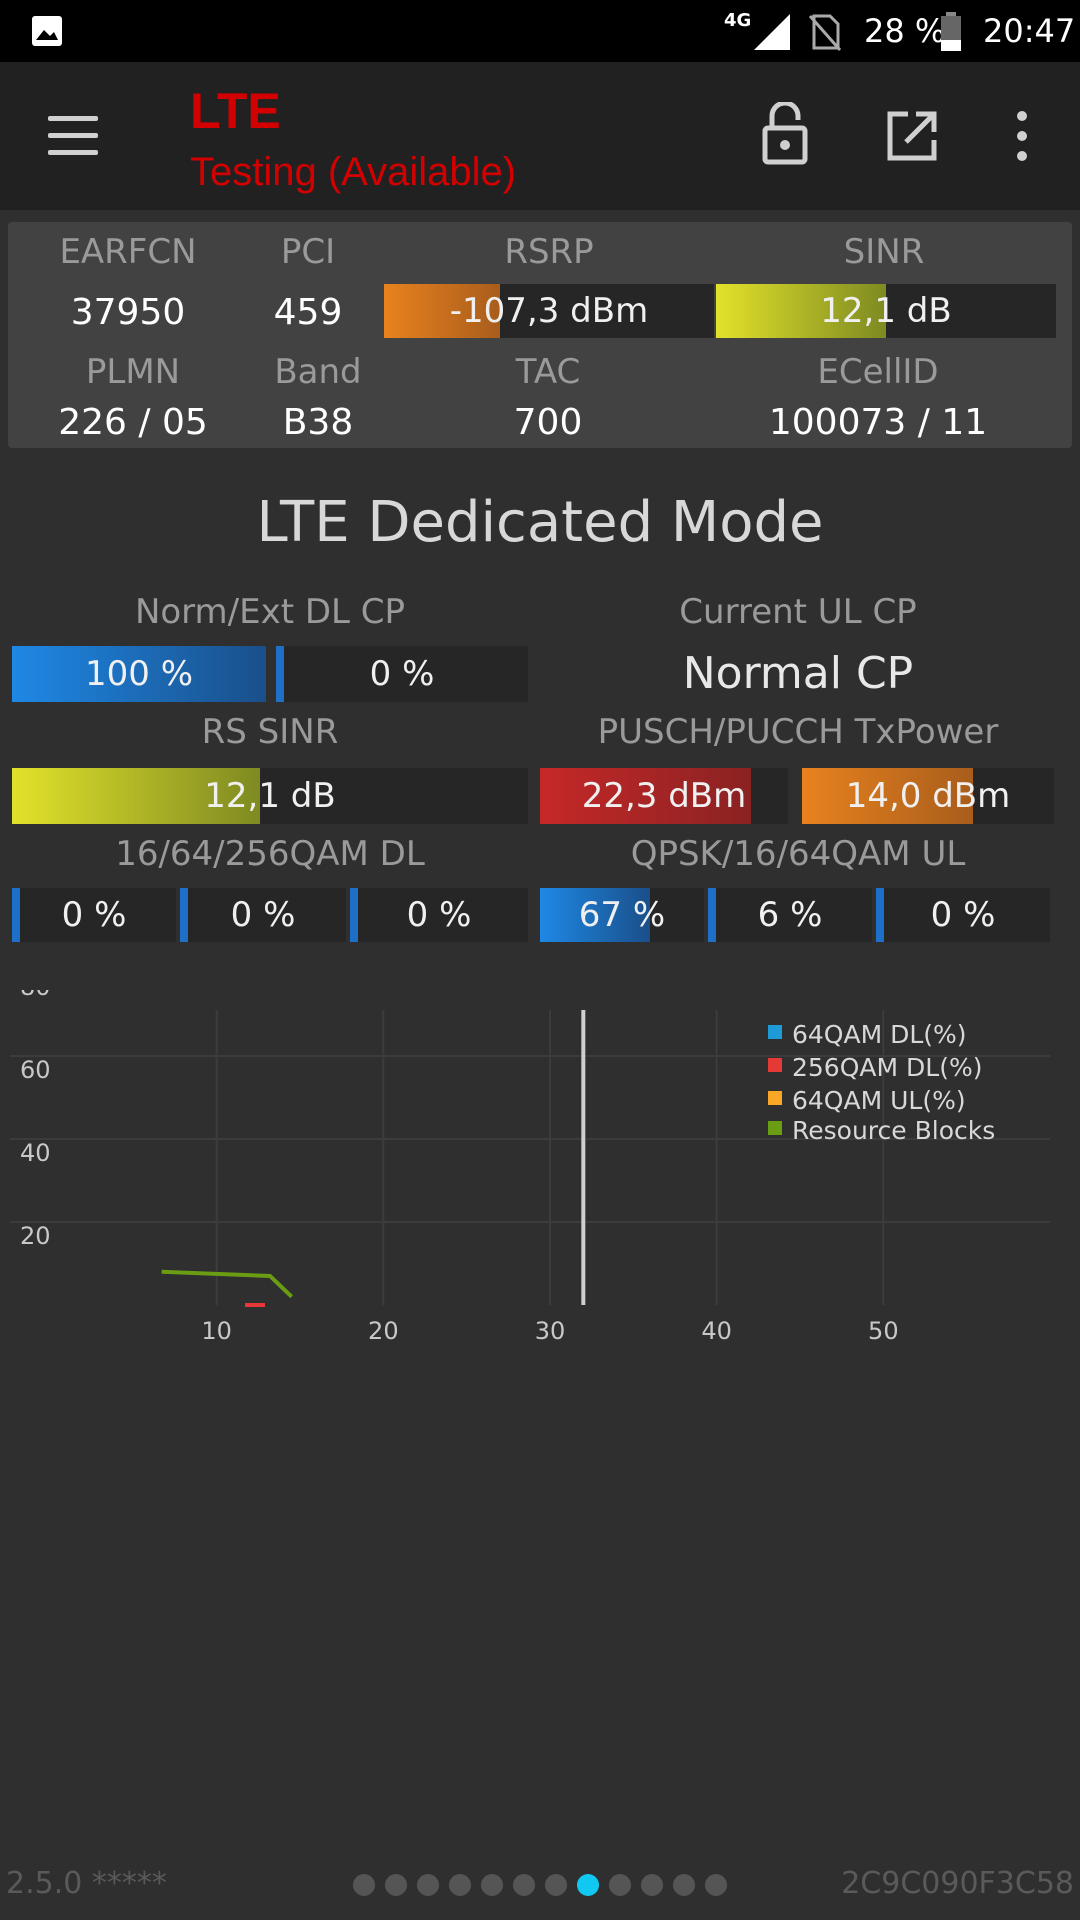 The width and height of the screenshot is (1080, 1920). I want to click on pusch-power-bar: 22,3 dBm, so click(664, 796).